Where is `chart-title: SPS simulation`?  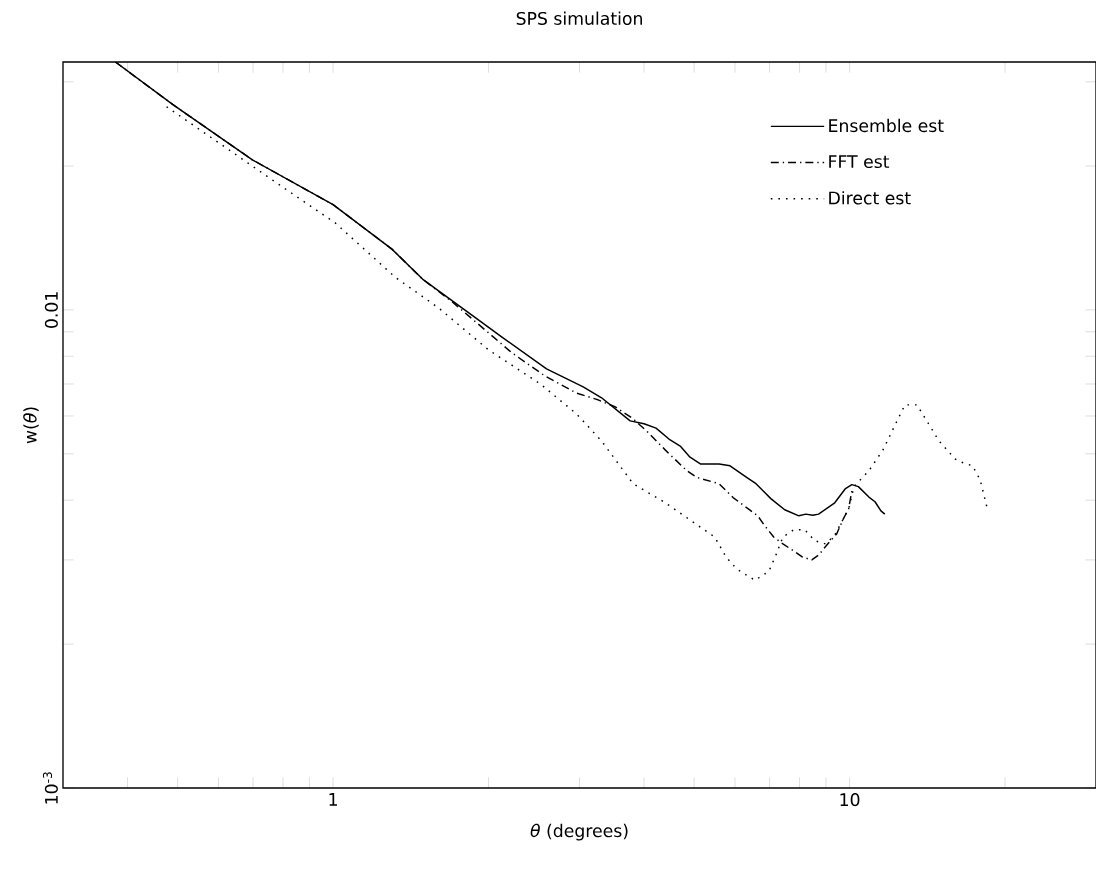 chart-title: SPS simulation is located at coordinates (579, 18).